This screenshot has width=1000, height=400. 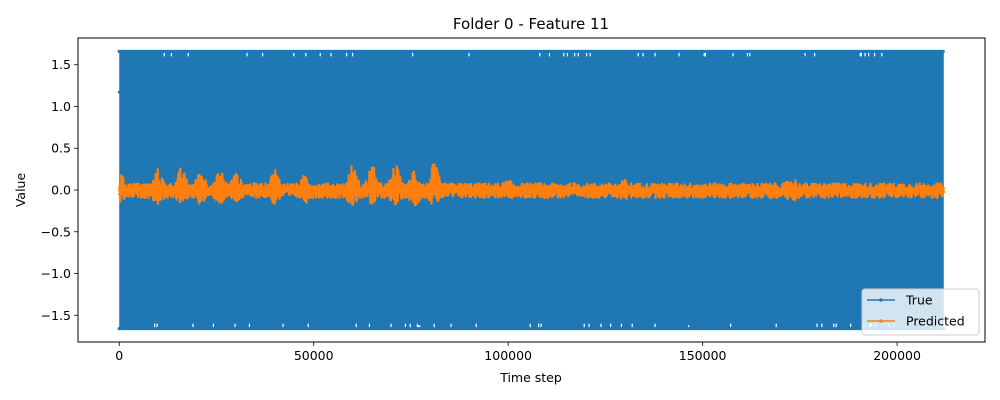 What do you see at coordinates (531, 24) in the screenshot?
I see `chart-title: Folder 0 - Feature 11` at bounding box center [531, 24].